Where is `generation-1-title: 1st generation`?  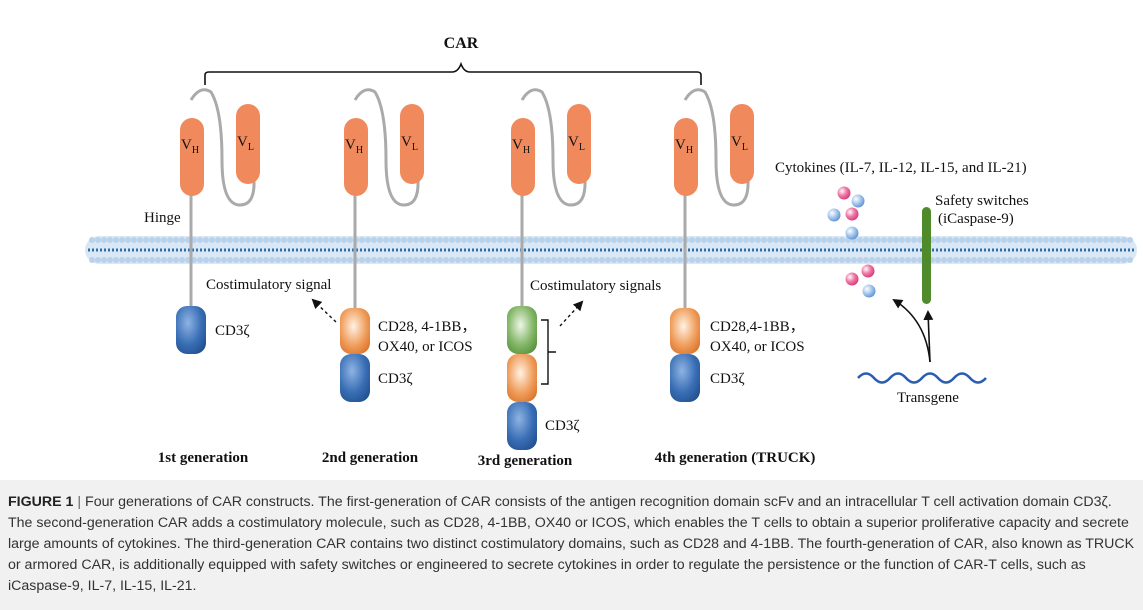 generation-1-title: 1st generation is located at coordinates (203, 458).